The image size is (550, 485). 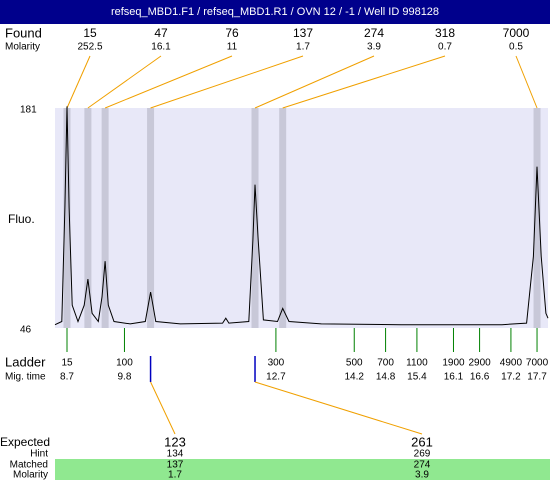 What do you see at coordinates (422, 454) in the screenshot?
I see `hint-value: 269` at bounding box center [422, 454].